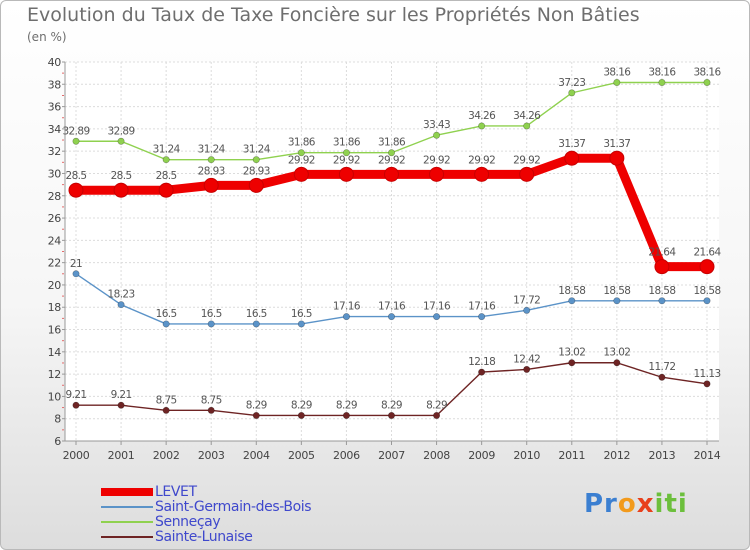 Image resolution: width=750 pixels, height=550 pixels. Describe the element at coordinates (121, 131) in the screenshot. I see `data-label: 32.89` at that location.